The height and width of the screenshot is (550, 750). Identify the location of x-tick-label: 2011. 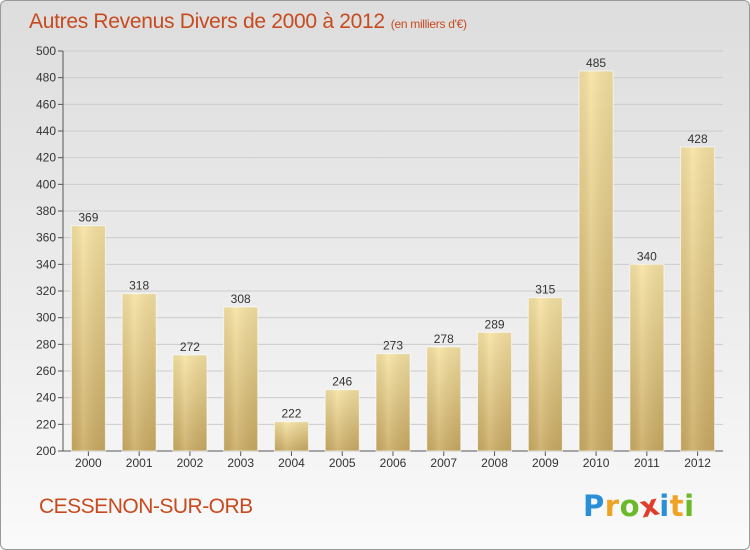
(647, 463).